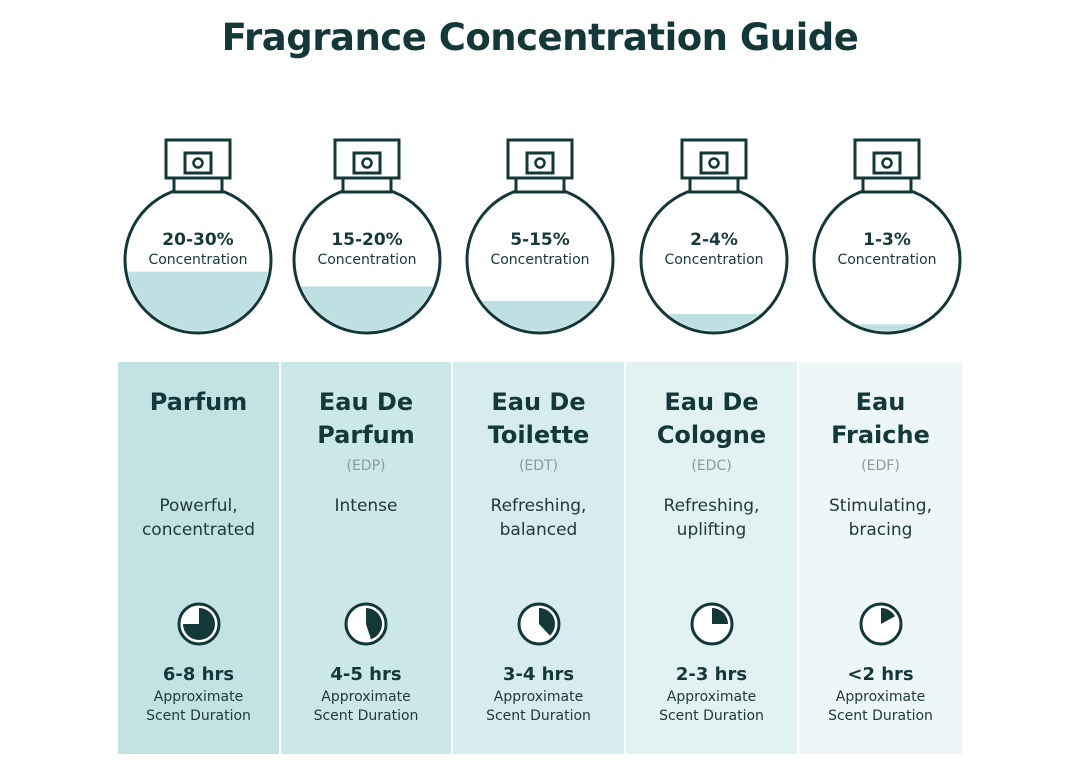  Describe the element at coordinates (538, 530) in the screenshot. I see `description-line: balanced` at that location.